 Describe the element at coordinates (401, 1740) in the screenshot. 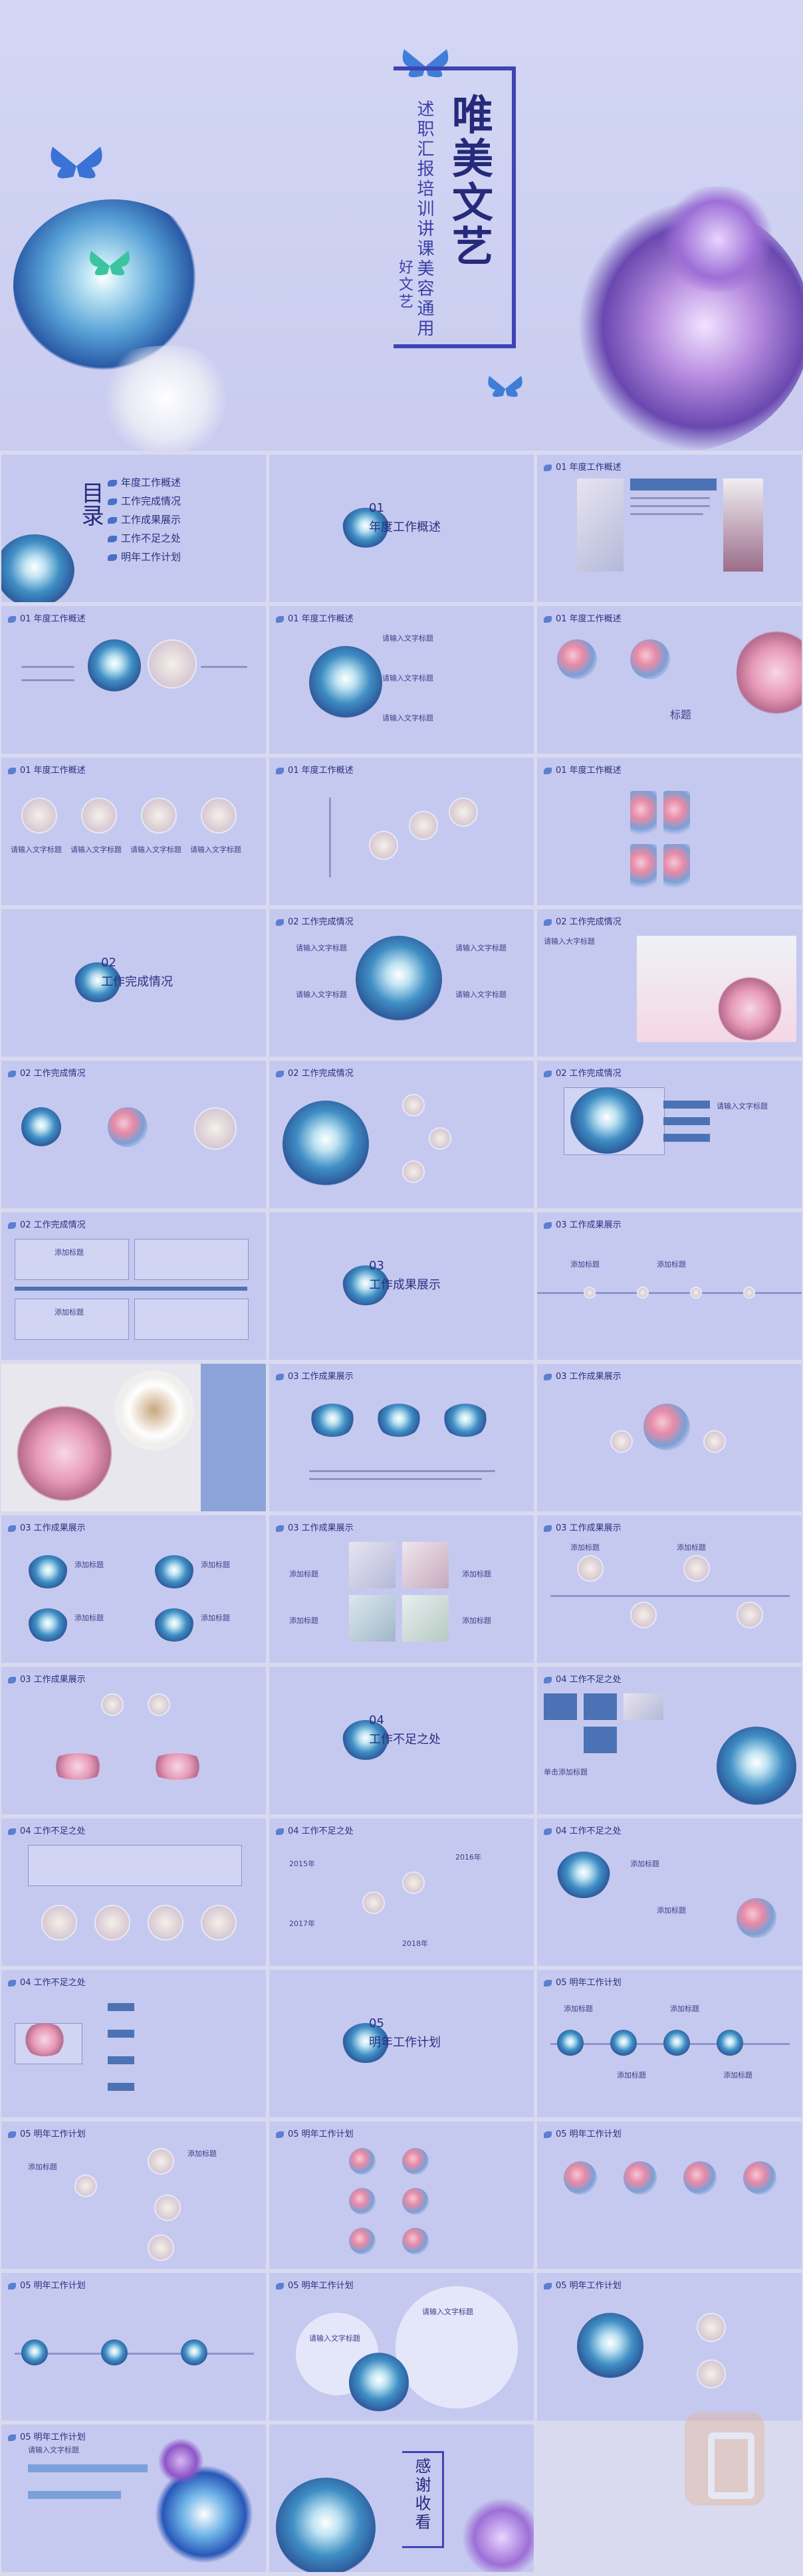

I see `section-divider-04: 04 工作不足之处` at that location.